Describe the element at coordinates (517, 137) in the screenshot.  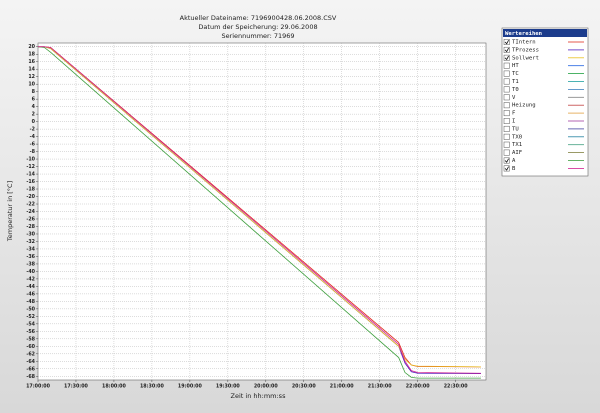
I see `legend-label: TX0` at that location.